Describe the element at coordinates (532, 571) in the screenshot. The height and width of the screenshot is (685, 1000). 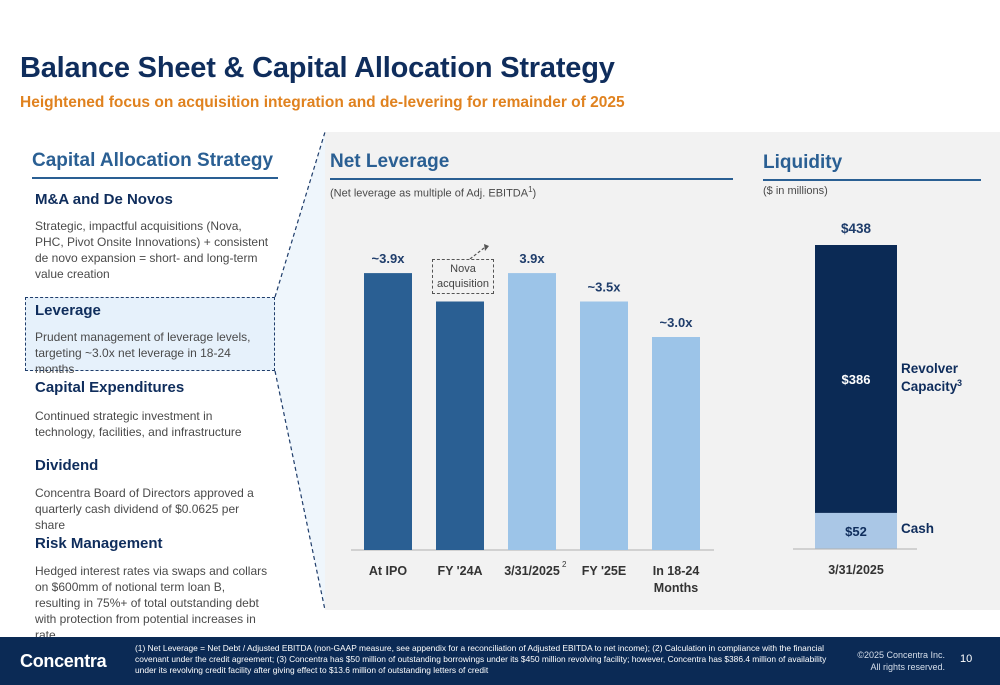
I see `net-leverage-category-label: 3/31/2025` at that location.